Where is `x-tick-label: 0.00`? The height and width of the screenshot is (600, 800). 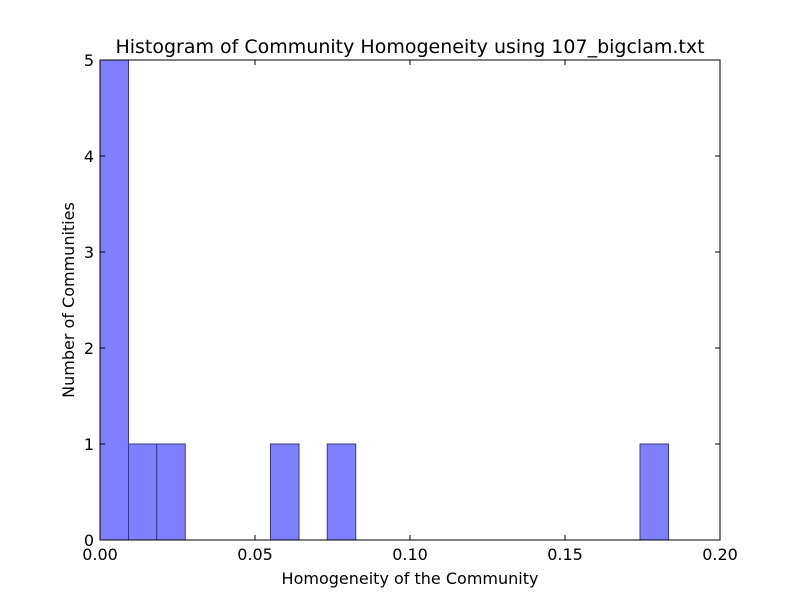 x-tick-label: 0.00 is located at coordinates (100, 554).